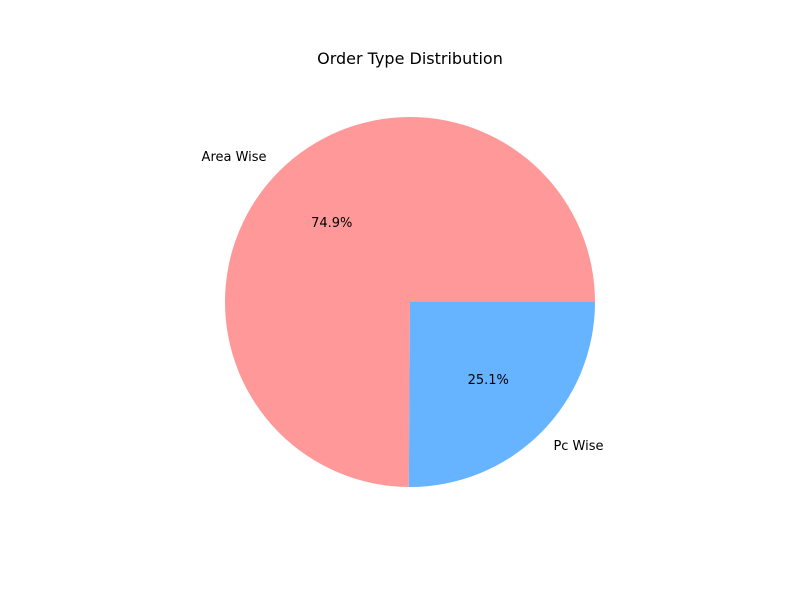  What do you see at coordinates (410, 58) in the screenshot?
I see `chart-title: Order Type Distribution` at bounding box center [410, 58].